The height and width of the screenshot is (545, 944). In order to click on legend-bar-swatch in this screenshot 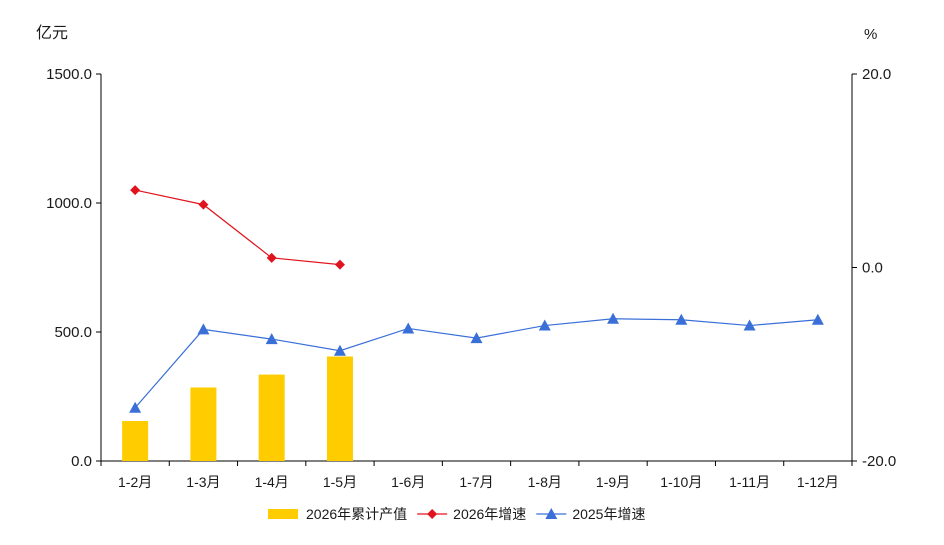, I will do `click(283, 514)`.